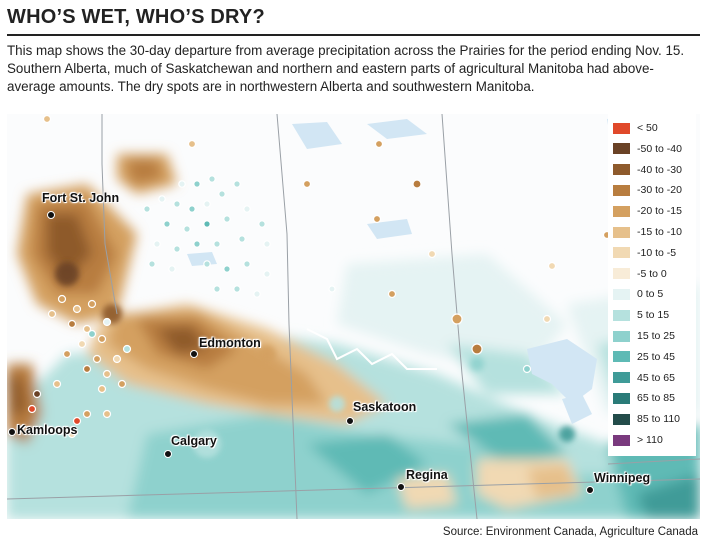  I want to click on border-segment, so click(653, 461).